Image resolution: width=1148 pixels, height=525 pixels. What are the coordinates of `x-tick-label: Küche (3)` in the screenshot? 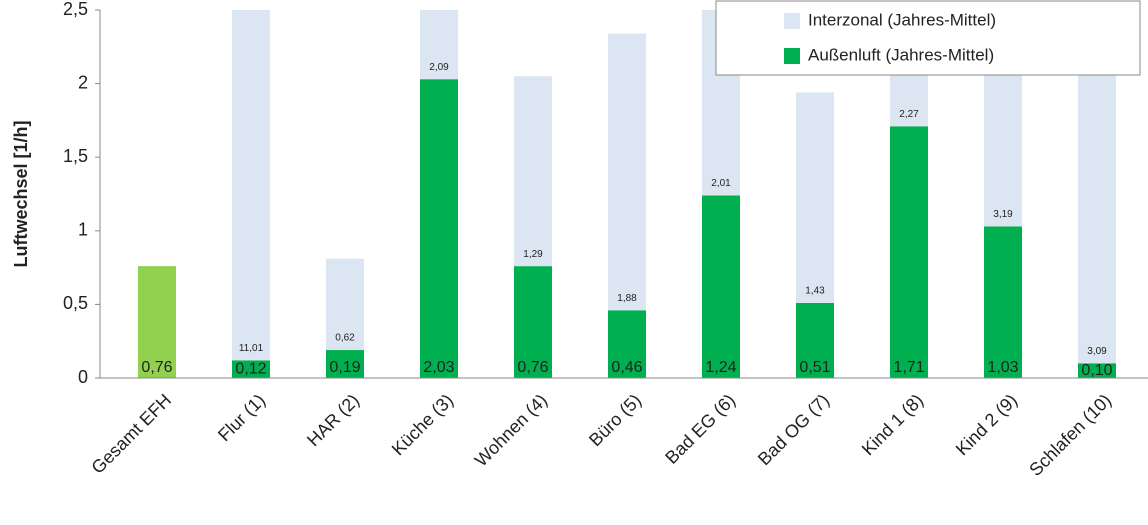 It's located at (422, 424).